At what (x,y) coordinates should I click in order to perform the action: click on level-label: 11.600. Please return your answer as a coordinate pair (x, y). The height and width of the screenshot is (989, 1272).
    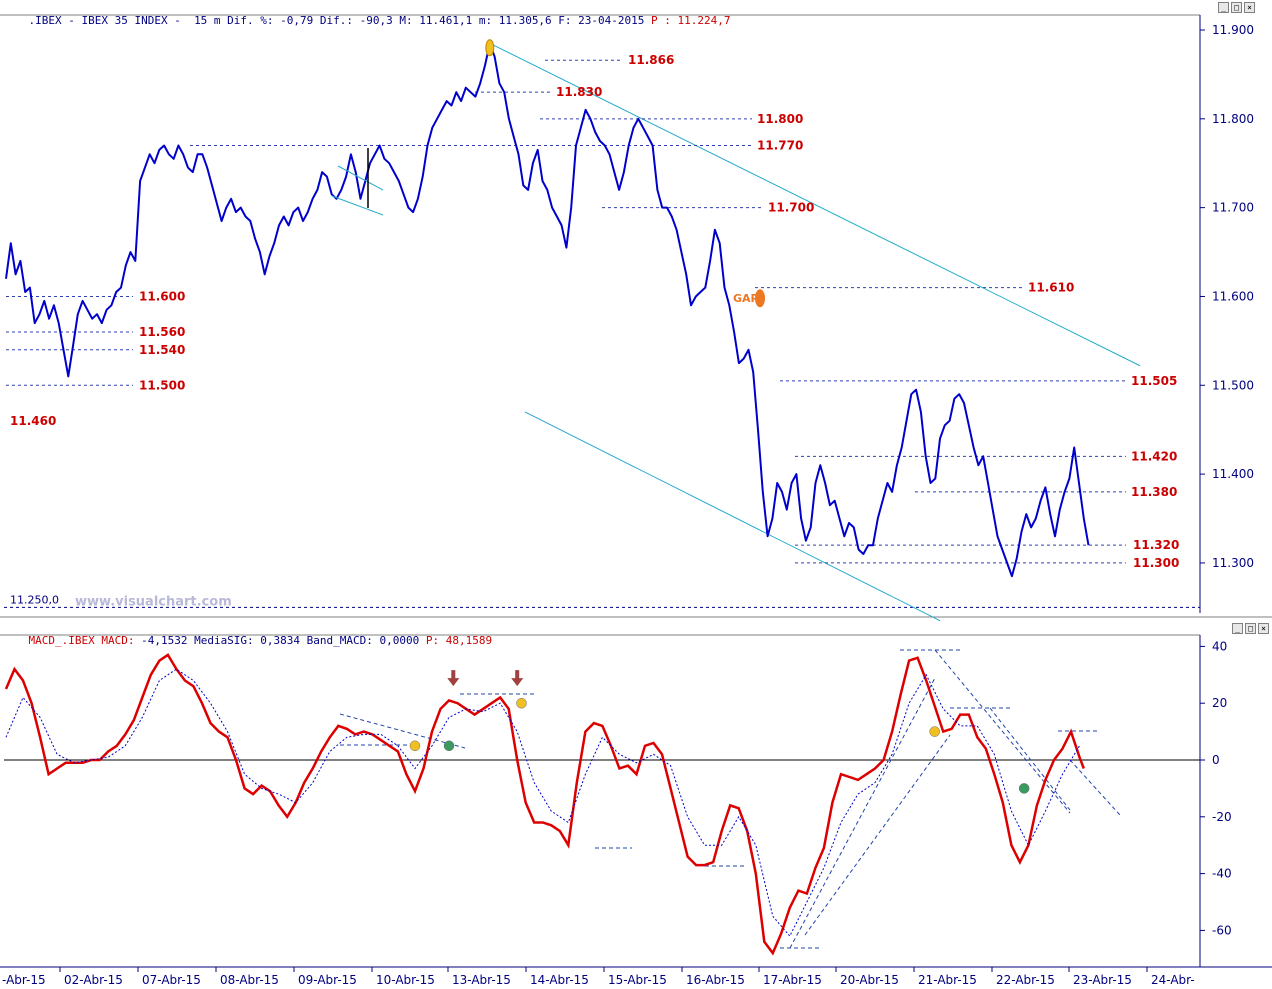
    Looking at the image, I should click on (162, 296).